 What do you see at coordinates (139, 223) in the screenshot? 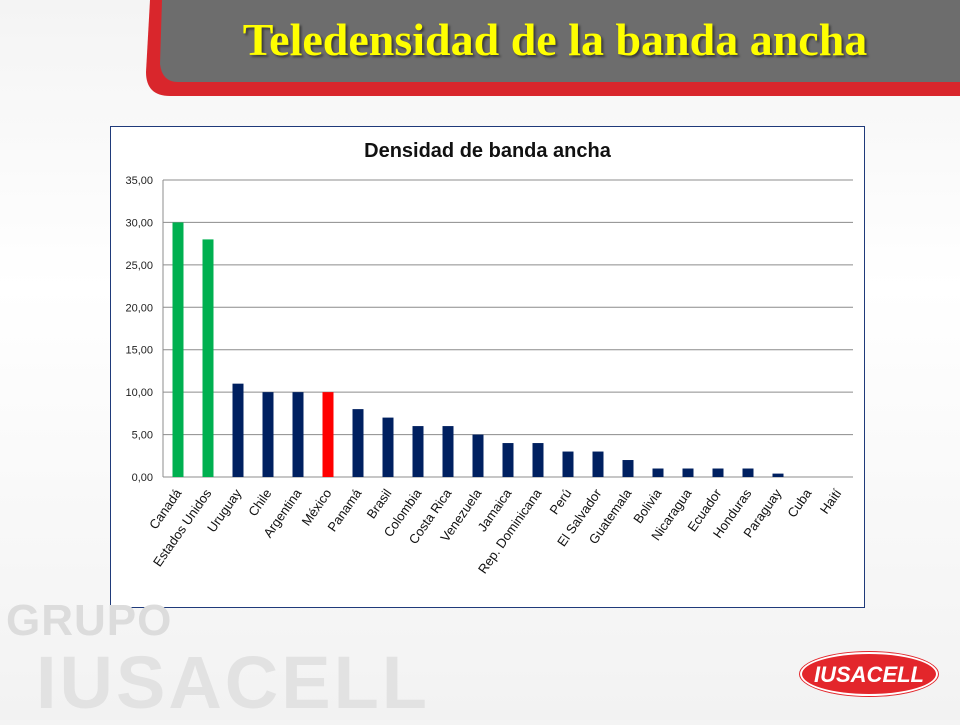
I see `y-tick-label: 30,00` at bounding box center [139, 223].